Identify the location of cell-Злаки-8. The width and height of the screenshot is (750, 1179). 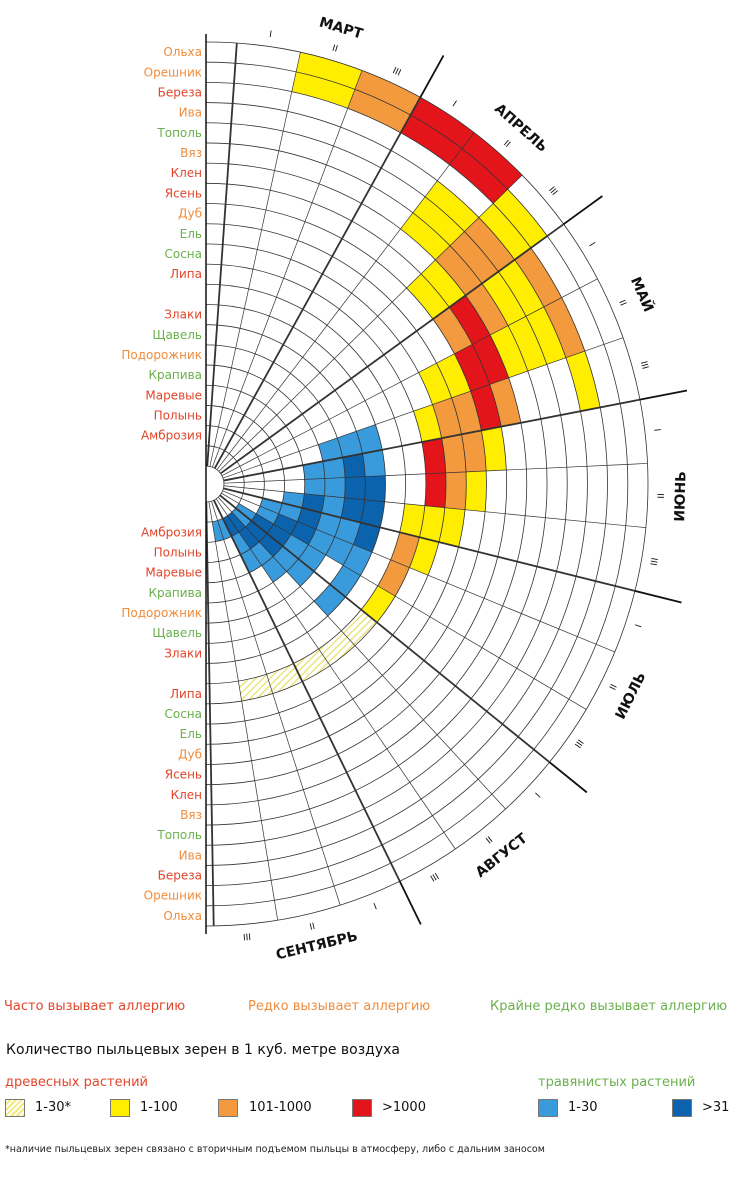
(369, 439).